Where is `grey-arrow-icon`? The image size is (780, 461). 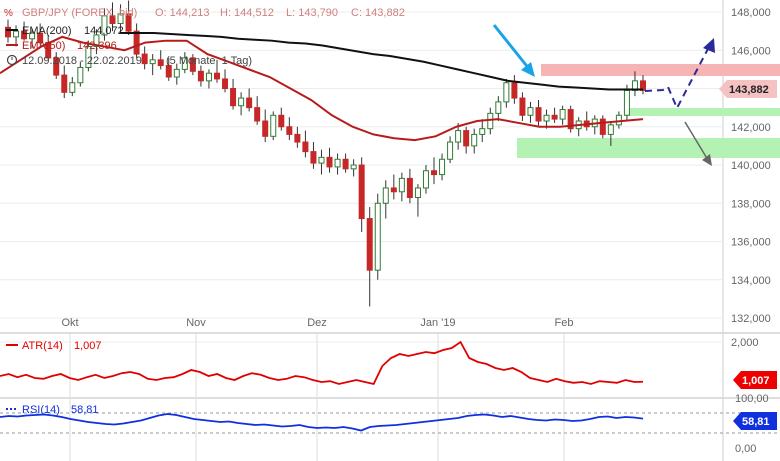 grey-arrow-icon is located at coordinates (696, 141).